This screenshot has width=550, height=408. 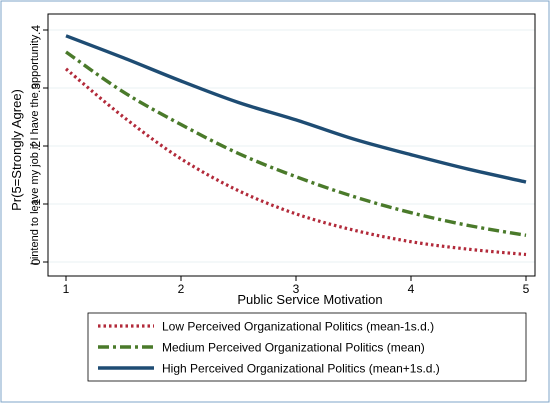 I want to click on x-tick-label: 4, so click(x=411, y=289).